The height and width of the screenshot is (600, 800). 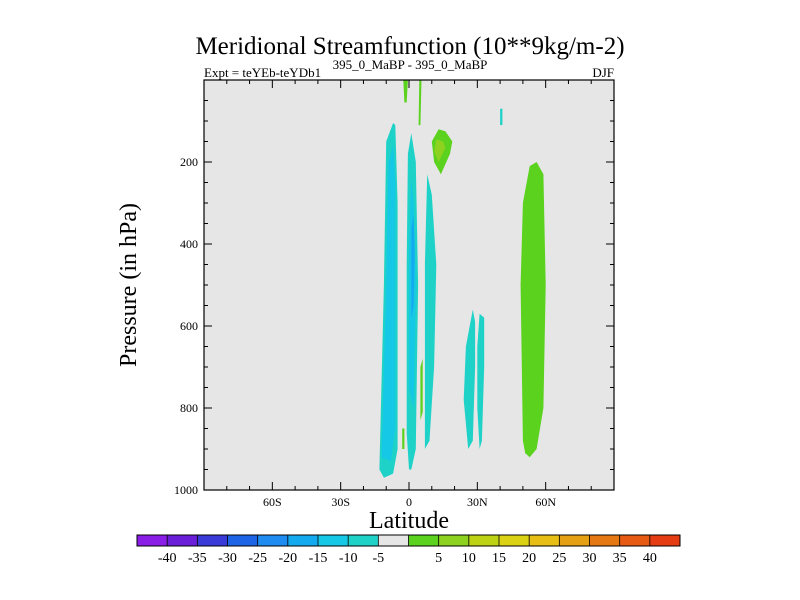 I want to click on y-tick-label: 600, so click(x=189, y=326).